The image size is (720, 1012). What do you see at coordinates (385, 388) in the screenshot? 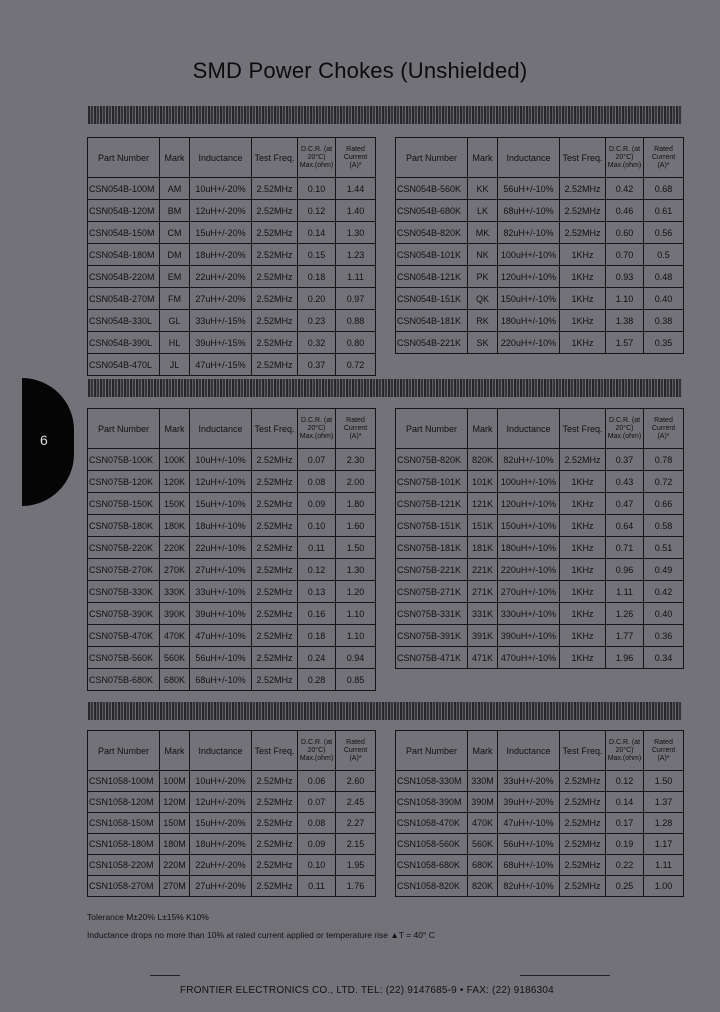
I see `section-banner` at bounding box center [385, 388].